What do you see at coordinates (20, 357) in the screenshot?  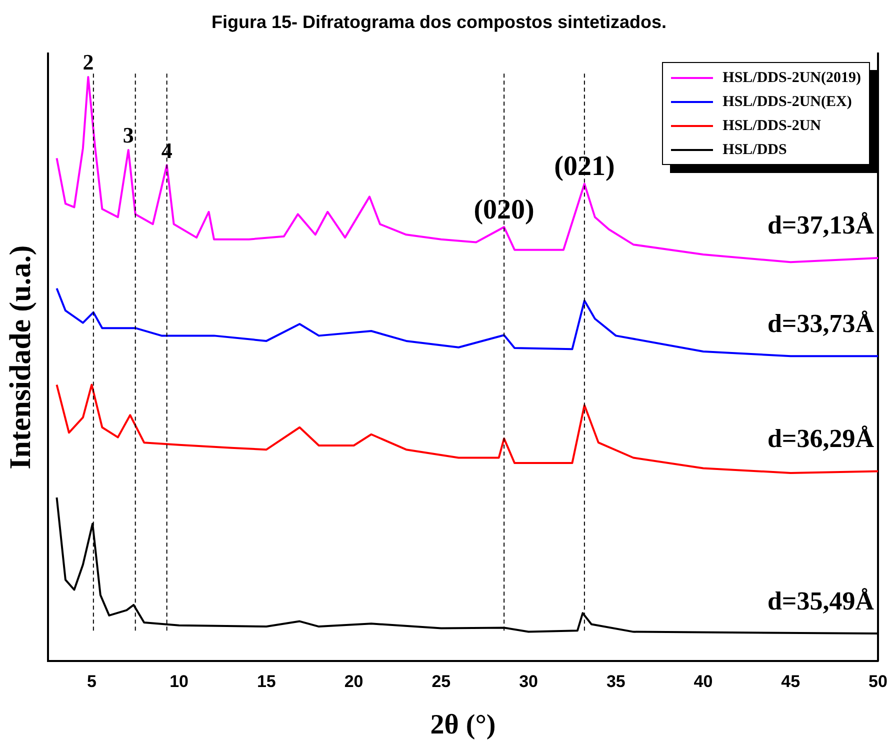 I see `y-axis-title: Intensidade (u.a.)` at bounding box center [20, 357].